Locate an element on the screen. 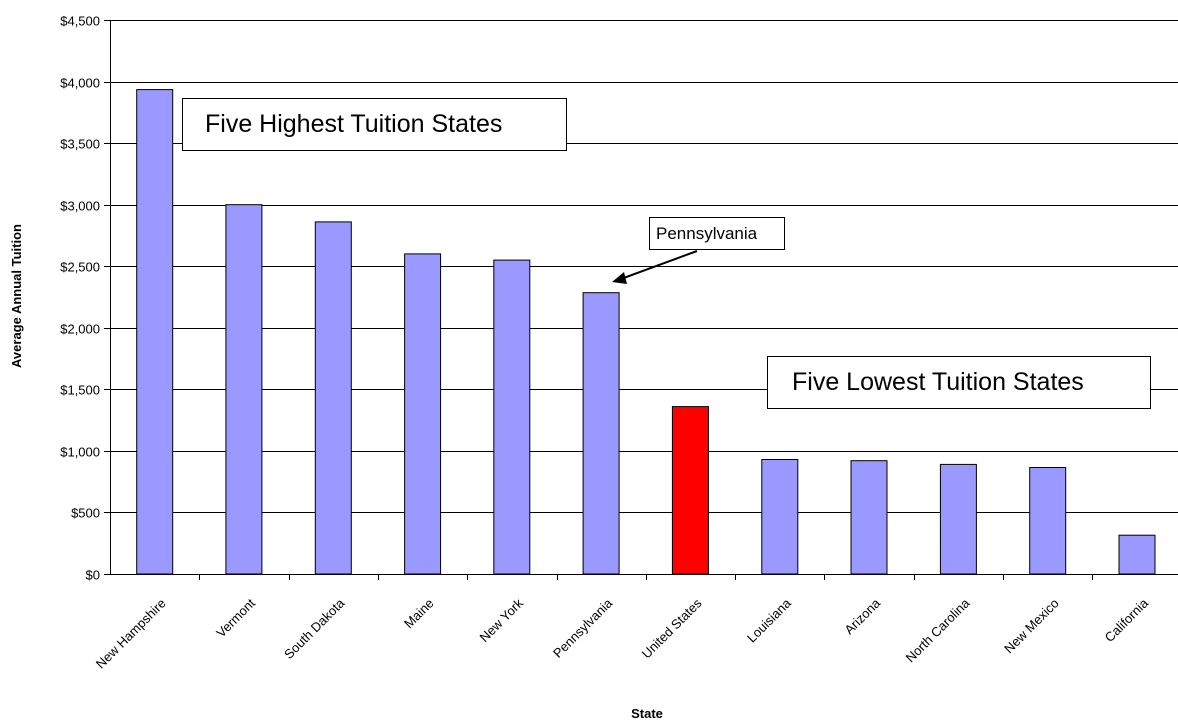  y-tick-label: $3,000 is located at coordinates (80, 206).